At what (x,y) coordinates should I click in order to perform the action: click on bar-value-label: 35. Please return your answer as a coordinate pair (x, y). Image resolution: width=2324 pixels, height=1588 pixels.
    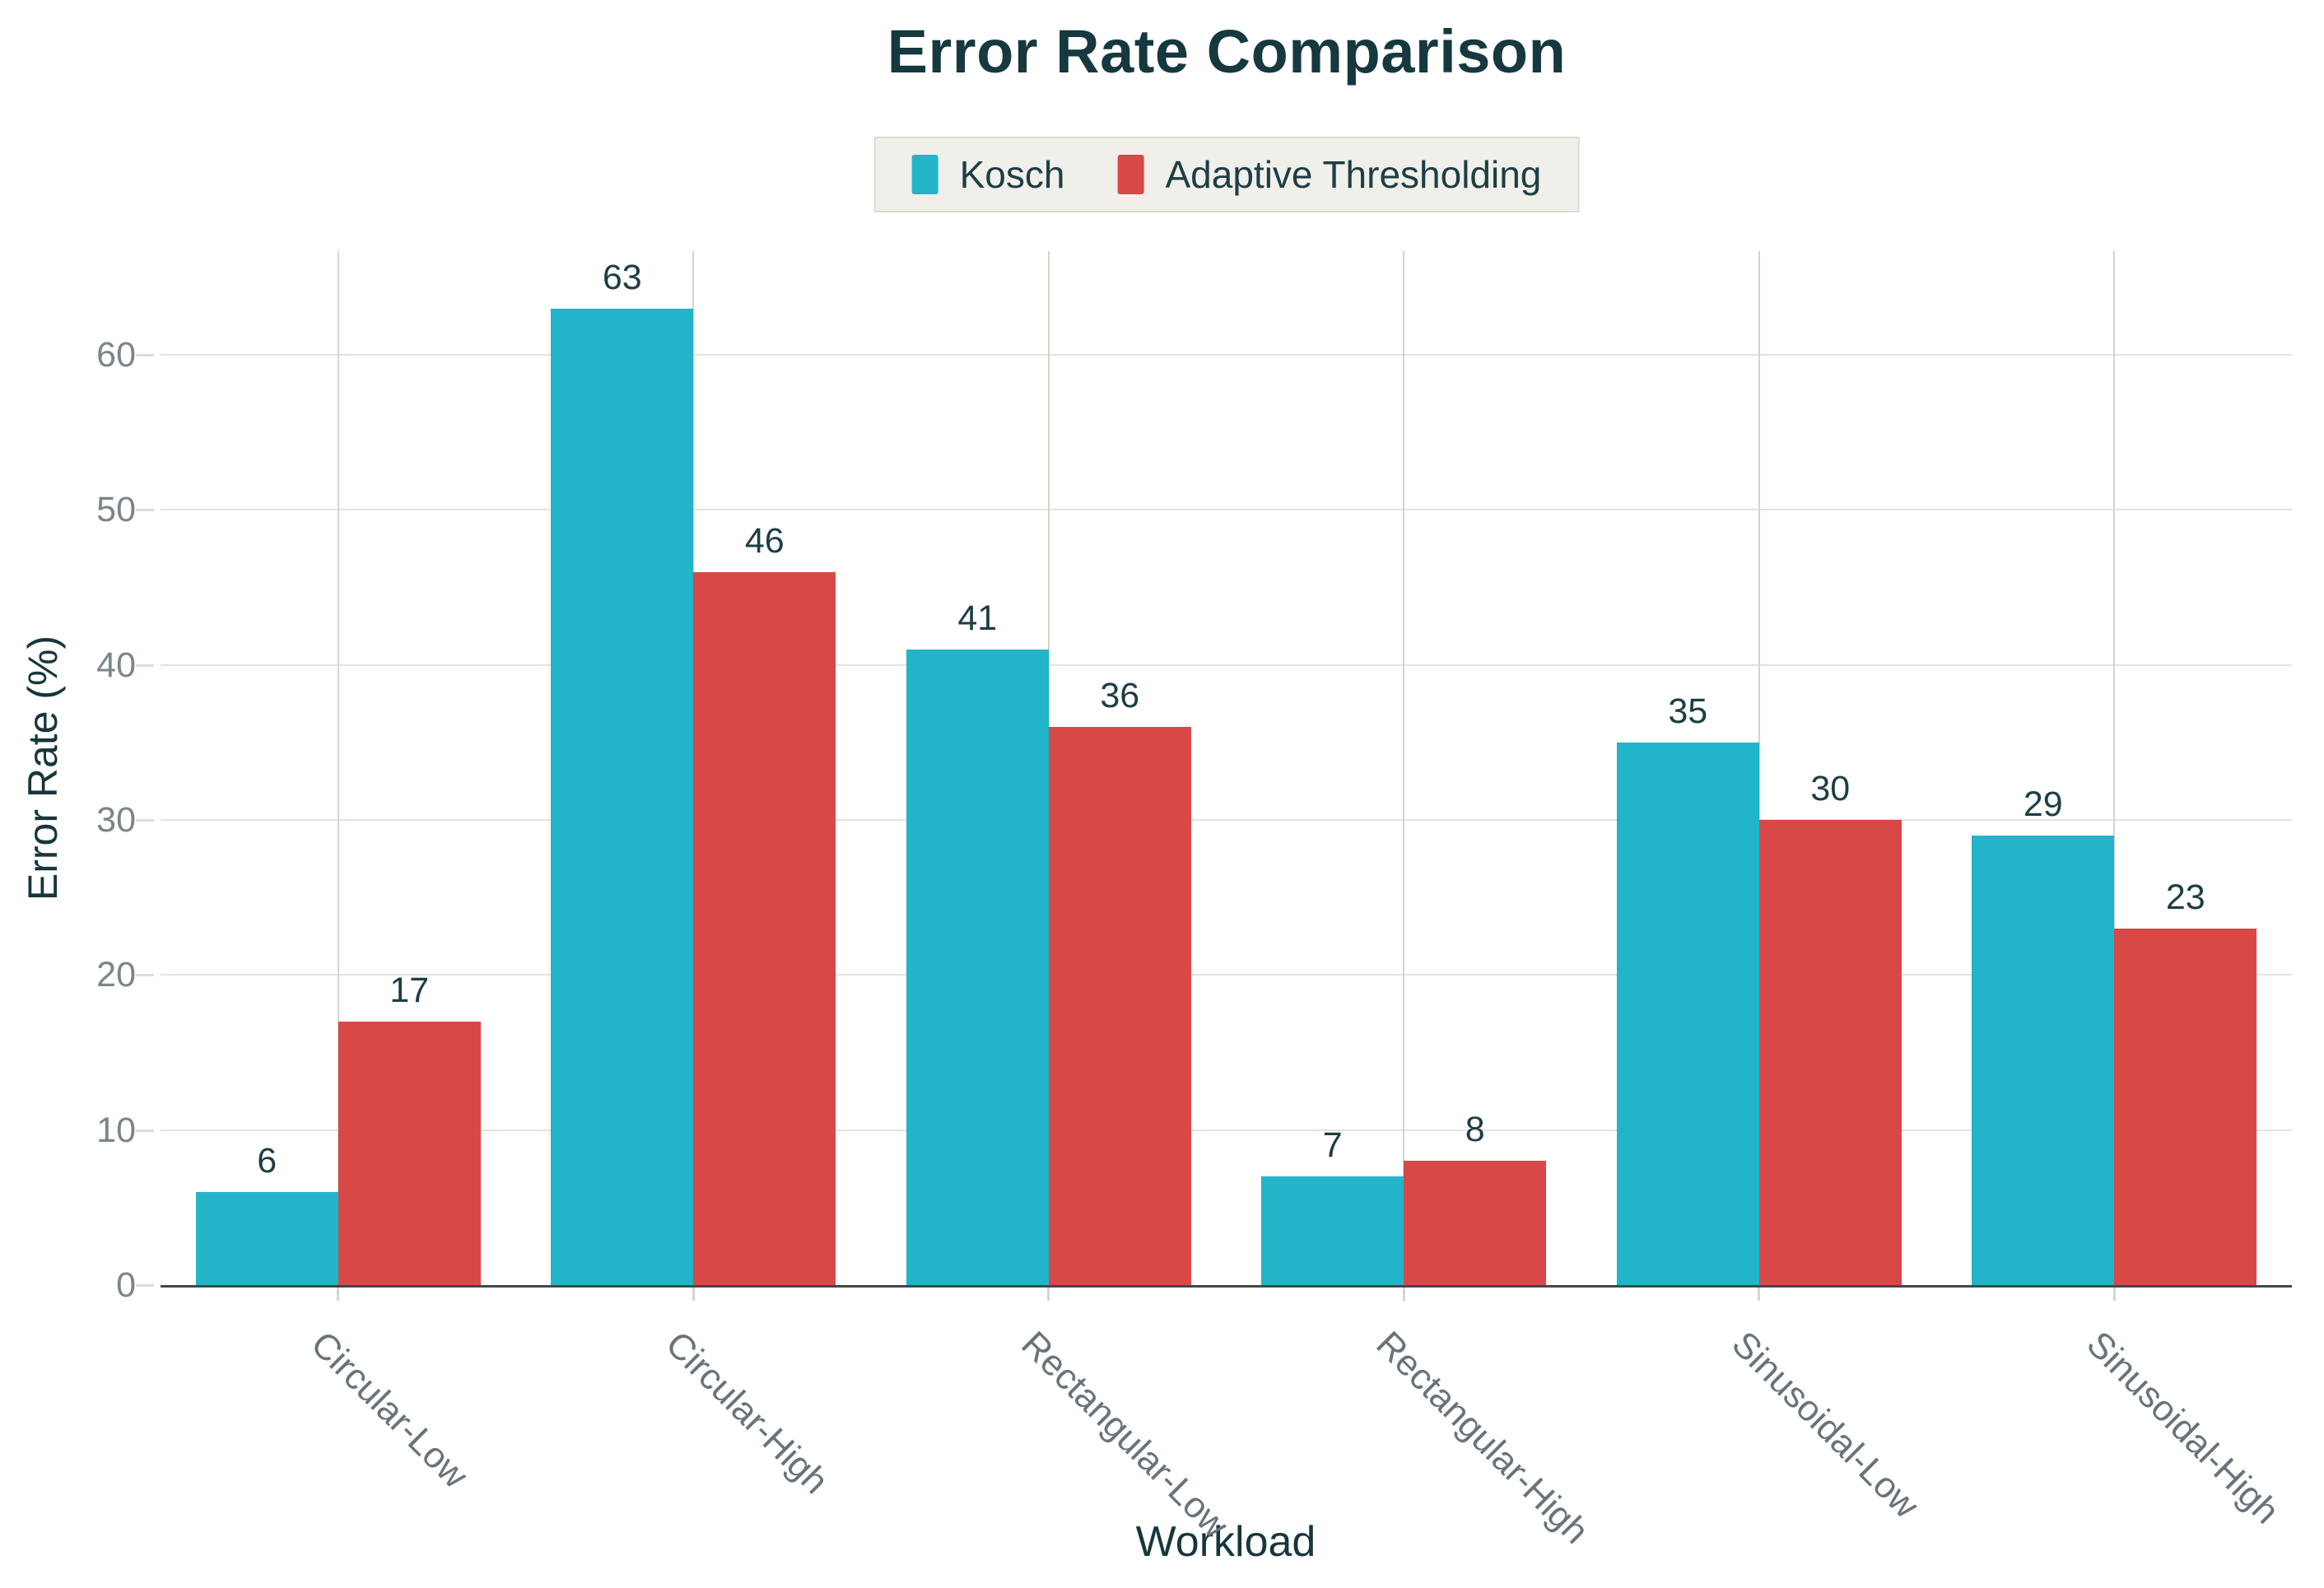
    Looking at the image, I should click on (1688, 711).